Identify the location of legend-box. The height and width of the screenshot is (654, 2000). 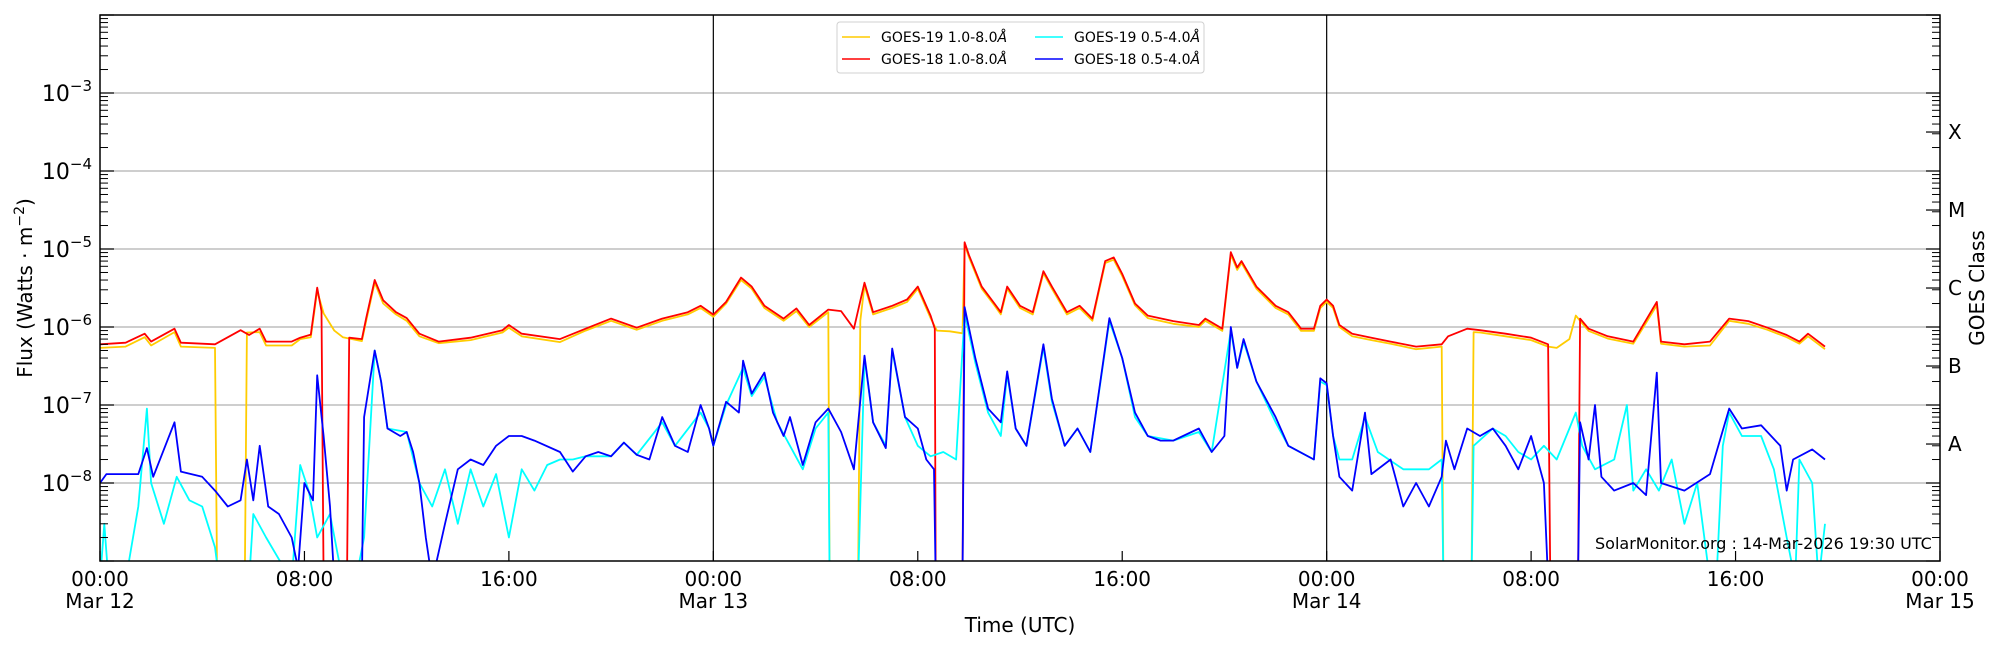
(1020, 47).